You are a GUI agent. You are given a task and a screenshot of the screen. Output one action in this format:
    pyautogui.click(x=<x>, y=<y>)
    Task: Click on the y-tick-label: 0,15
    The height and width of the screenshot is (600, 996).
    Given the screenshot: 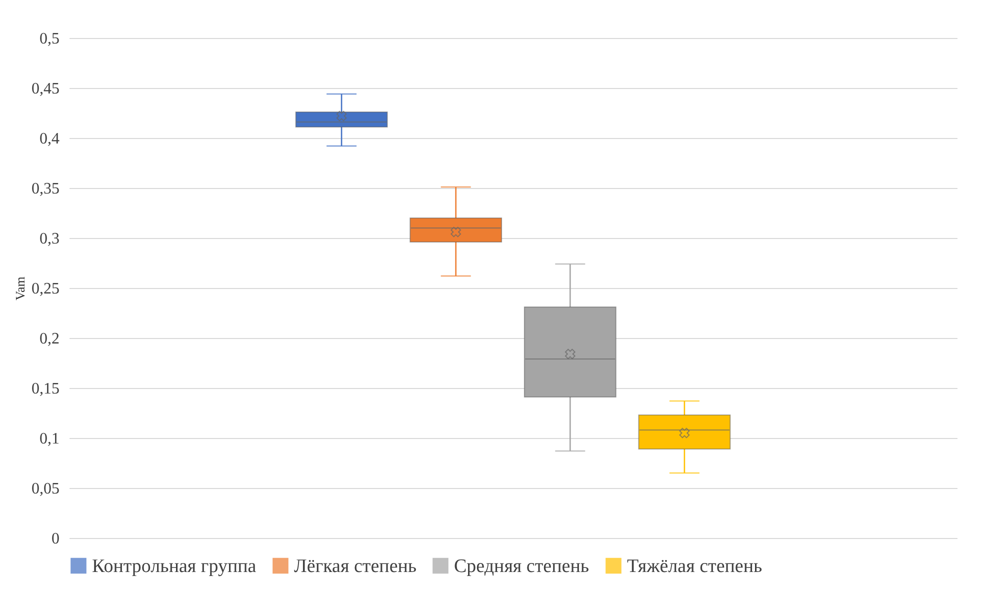 What is the action you would take?
    pyautogui.click(x=46, y=389)
    